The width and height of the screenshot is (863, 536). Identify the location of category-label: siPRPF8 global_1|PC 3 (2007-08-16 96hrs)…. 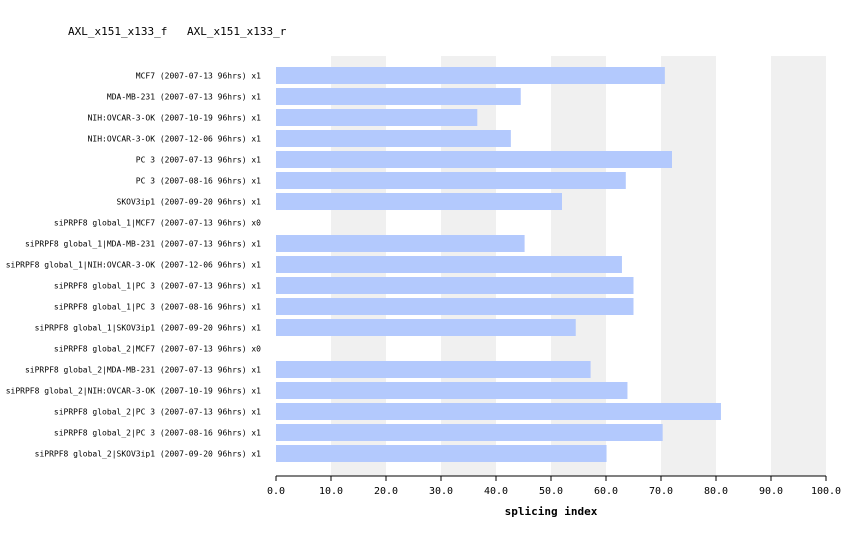
(157, 307).